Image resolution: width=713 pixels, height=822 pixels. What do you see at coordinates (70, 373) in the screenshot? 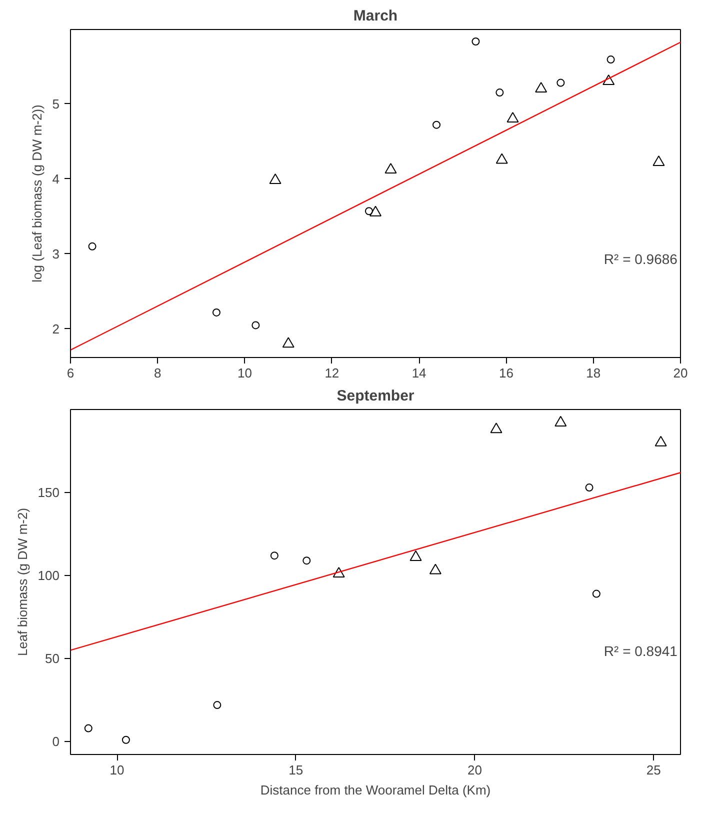
I see `x-tick-label: 6` at bounding box center [70, 373].